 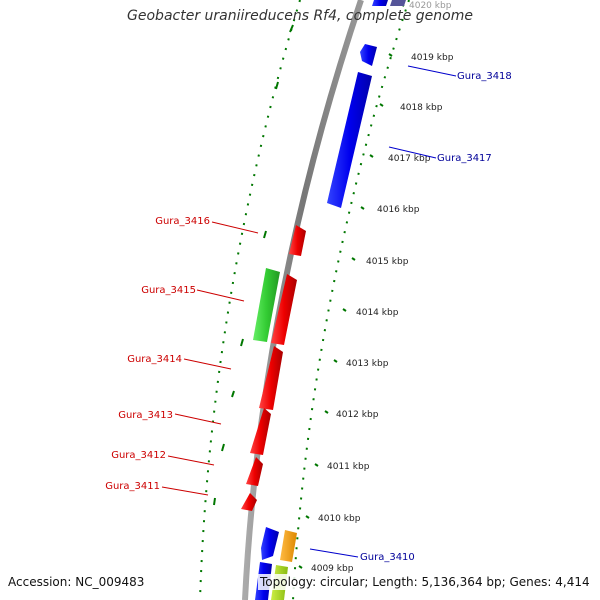 What do you see at coordinates (348, 467) in the screenshot?
I see `tick-label: 4011 kbp` at bounding box center [348, 467].